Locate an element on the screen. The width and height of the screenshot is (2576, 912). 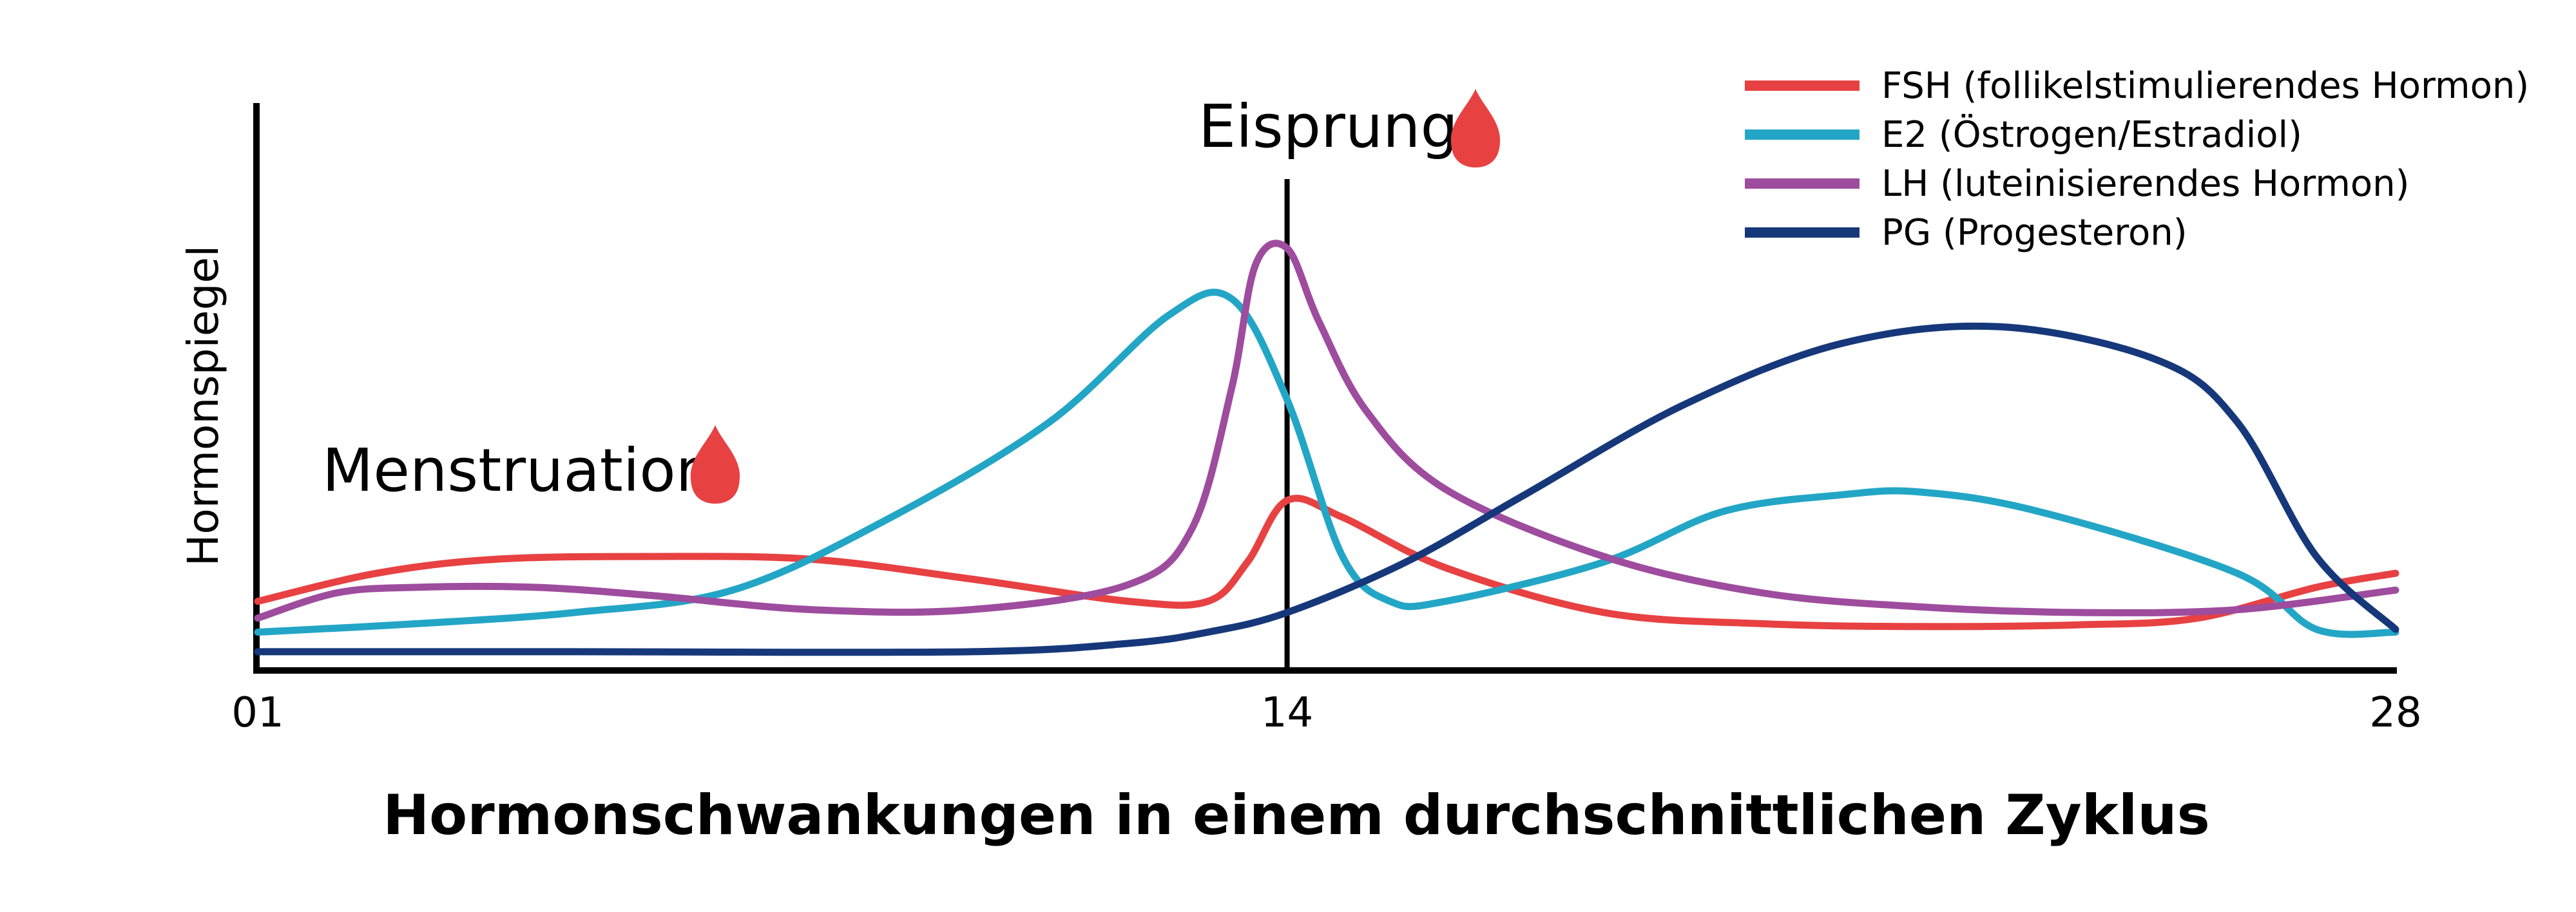
legend-label: FSH (follikelstimulierendes Hormon) is located at coordinates (2205, 86).